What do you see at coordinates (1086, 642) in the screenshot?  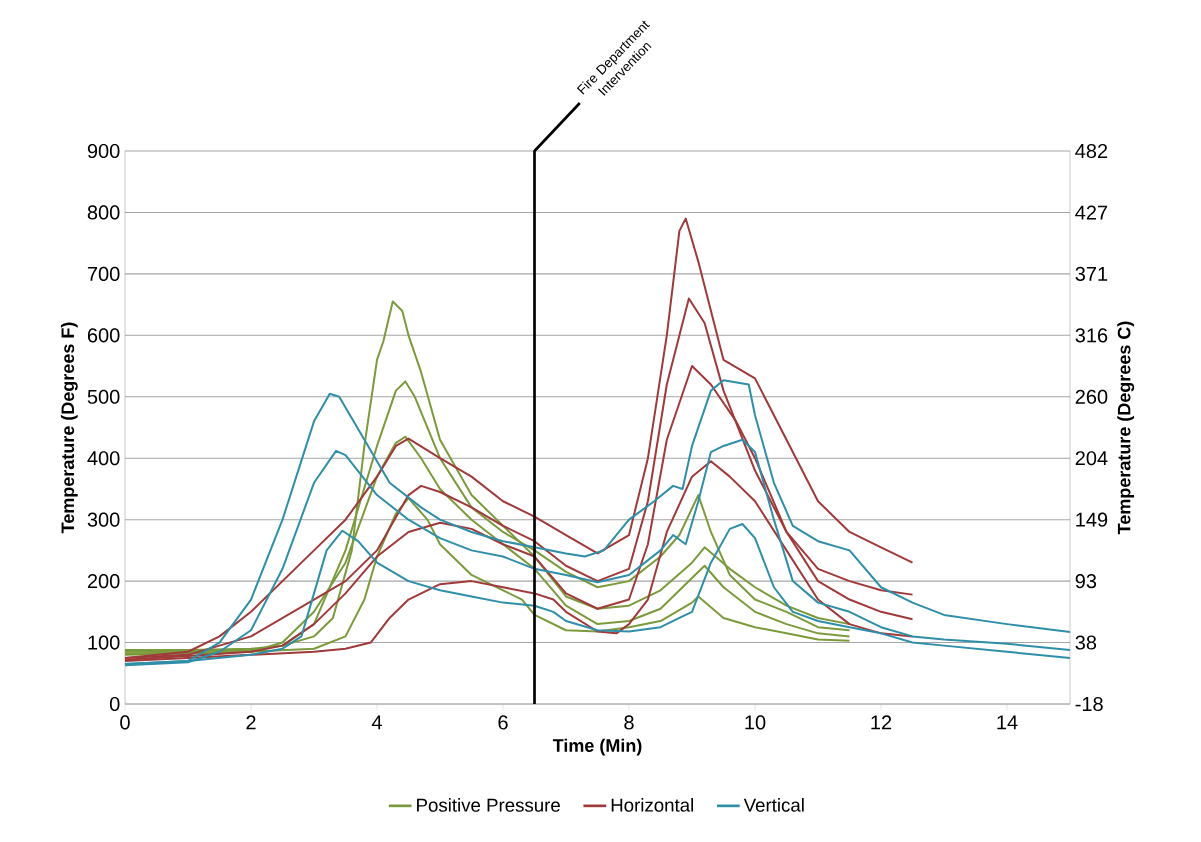 I see `y2-tick-label: 38` at bounding box center [1086, 642].